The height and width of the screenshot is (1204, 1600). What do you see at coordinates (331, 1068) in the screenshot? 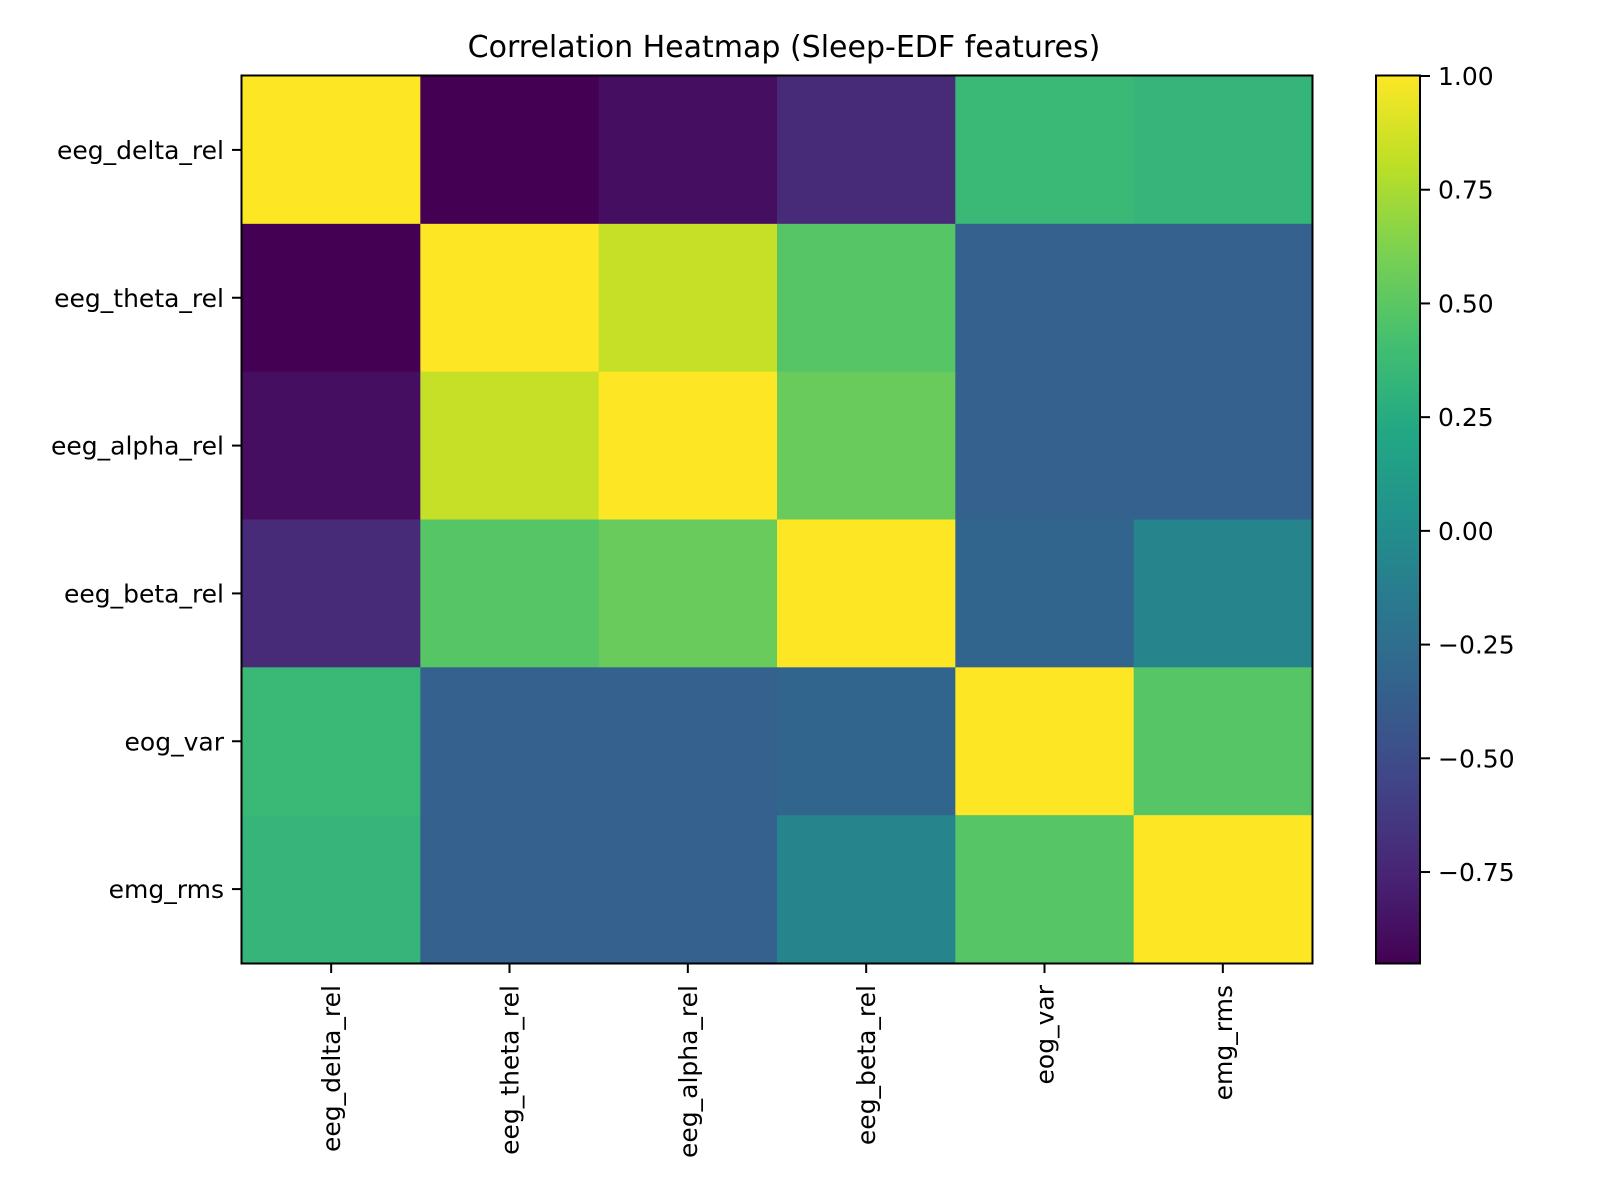
I see `x-tick-label: eeg_delta_rel` at bounding box center [331, 1068].